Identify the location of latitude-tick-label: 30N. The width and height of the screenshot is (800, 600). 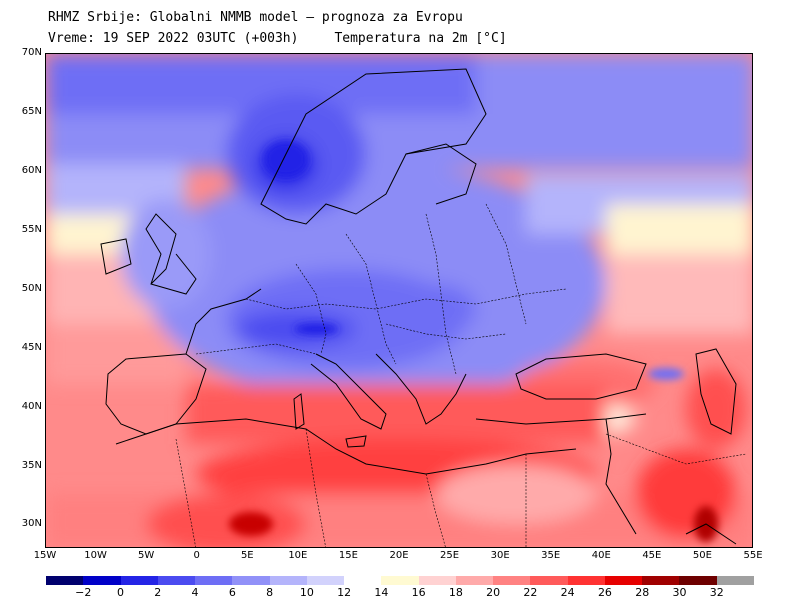
(31, 524).